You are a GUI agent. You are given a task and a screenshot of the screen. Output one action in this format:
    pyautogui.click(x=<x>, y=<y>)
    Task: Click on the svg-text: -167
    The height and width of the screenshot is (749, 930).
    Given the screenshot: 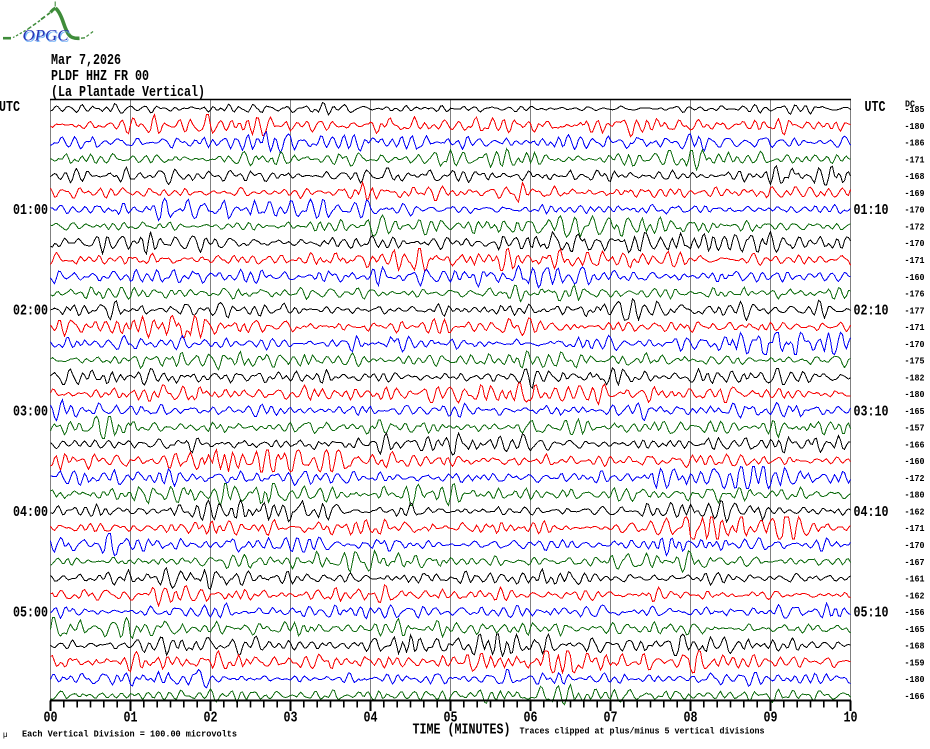 What is the action you would take?
    pyautogui.click(x=915, y=562)
    